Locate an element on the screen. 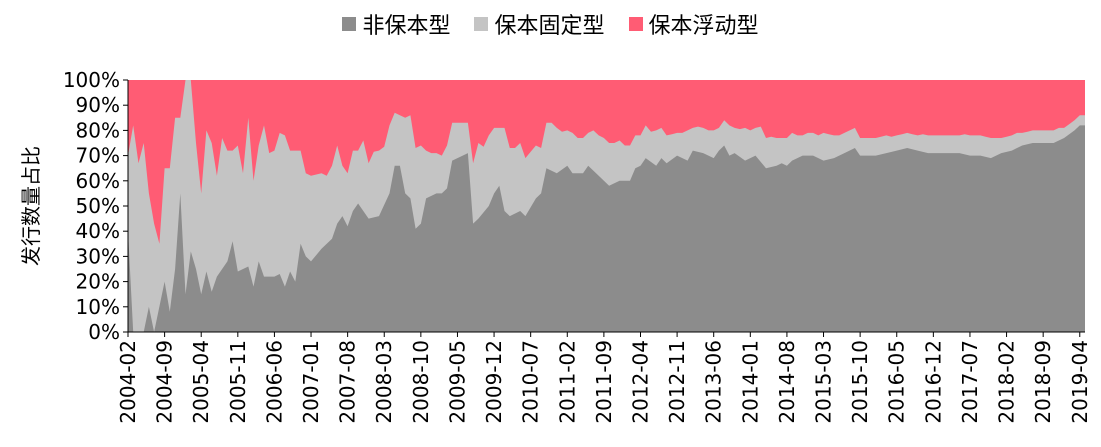 Image resolution: width=1101 pixels, height=447 pixels. x-tick-label: 2004-02 is located at coordinates (128, 382).